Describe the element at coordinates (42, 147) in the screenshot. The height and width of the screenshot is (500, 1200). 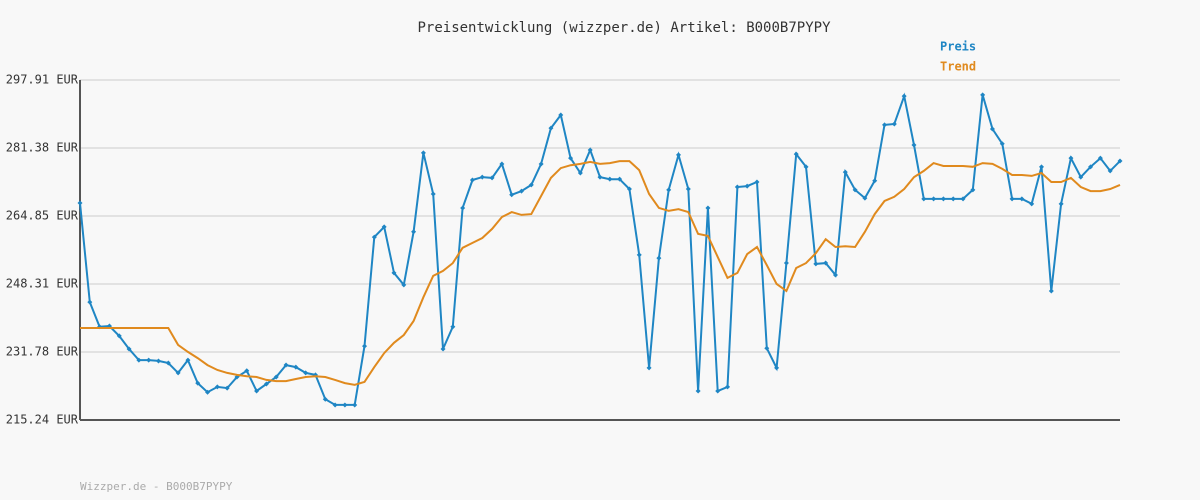
I see `y-tick-label: 281.38 EUR` at that location.